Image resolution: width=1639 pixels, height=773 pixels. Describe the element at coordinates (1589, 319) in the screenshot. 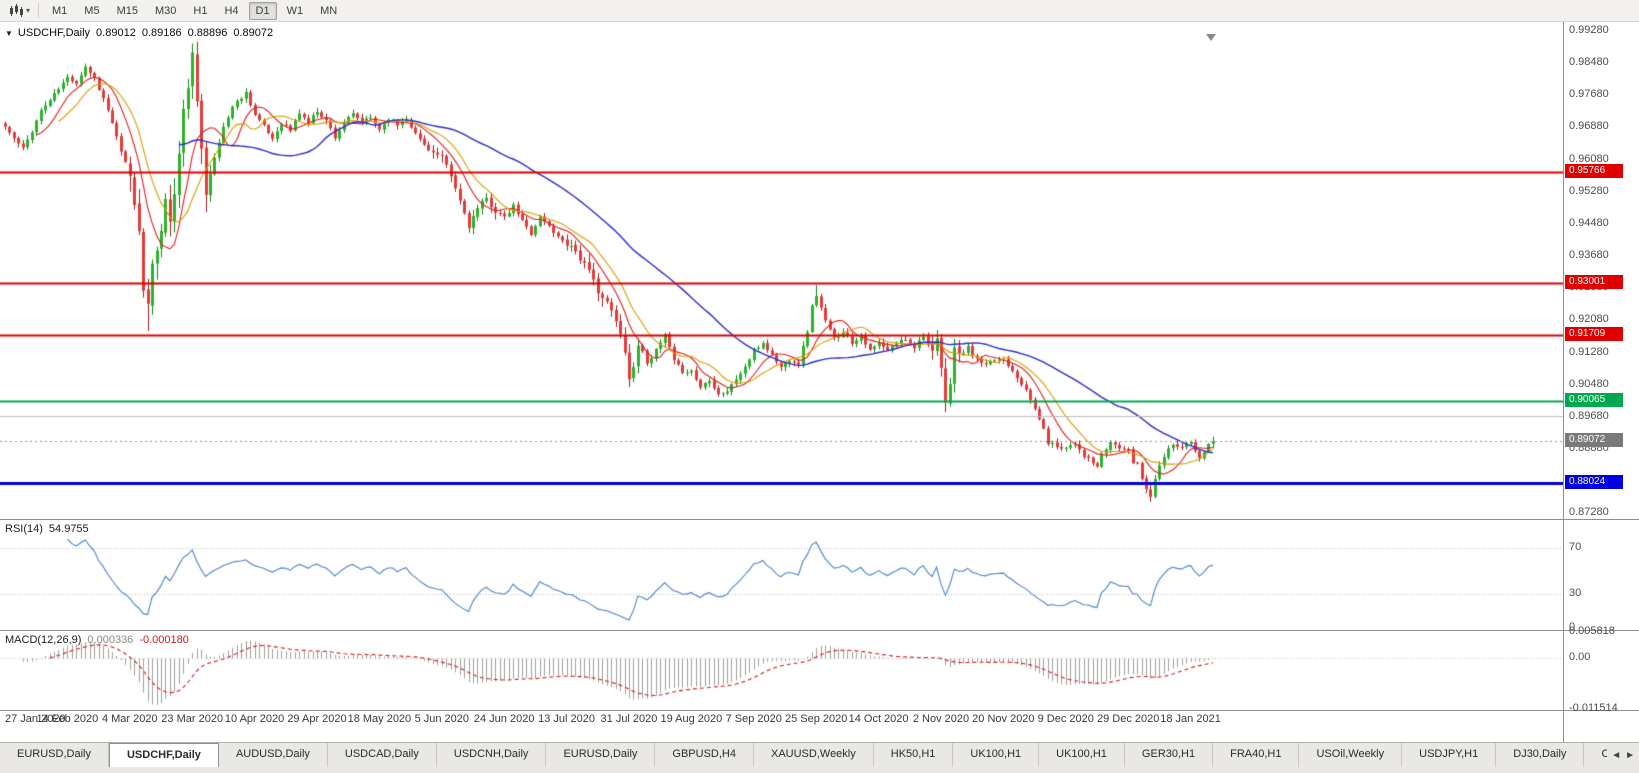

I see `price-axis-label: 0.92080` at that location.